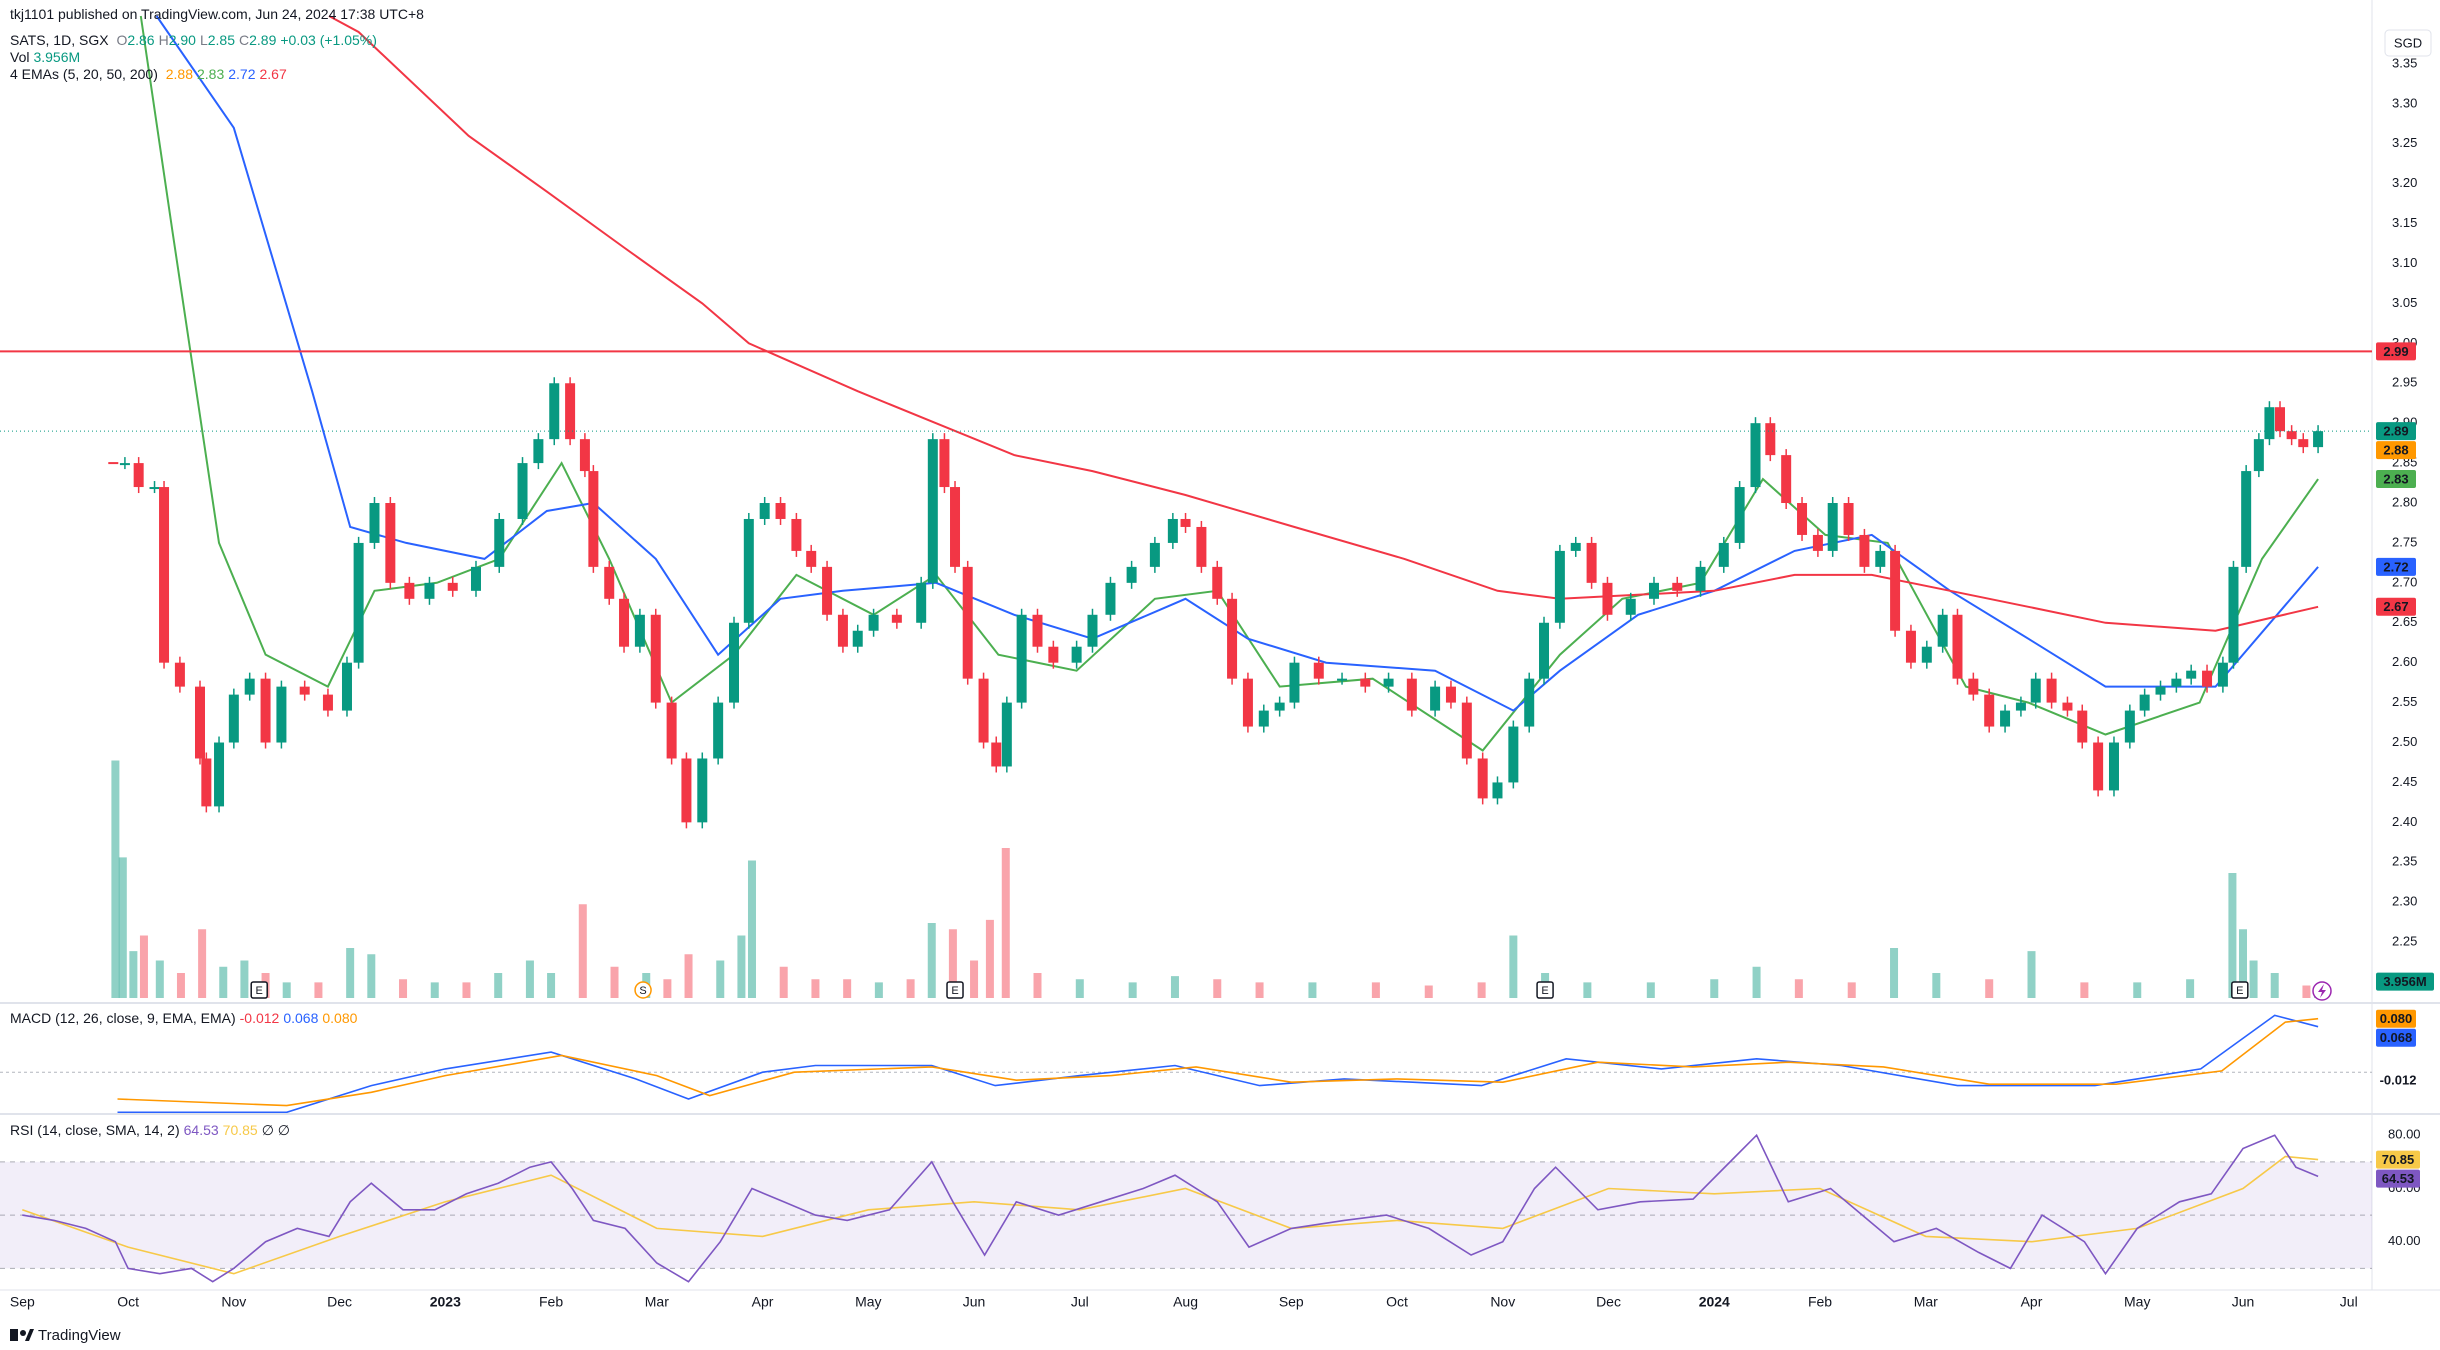 The height and width of the screenshot is (1350, 2440). Describe the element at coordinates (2396, 1037) in the screenshot. I see `price-badge-label: 0.068` at that location.